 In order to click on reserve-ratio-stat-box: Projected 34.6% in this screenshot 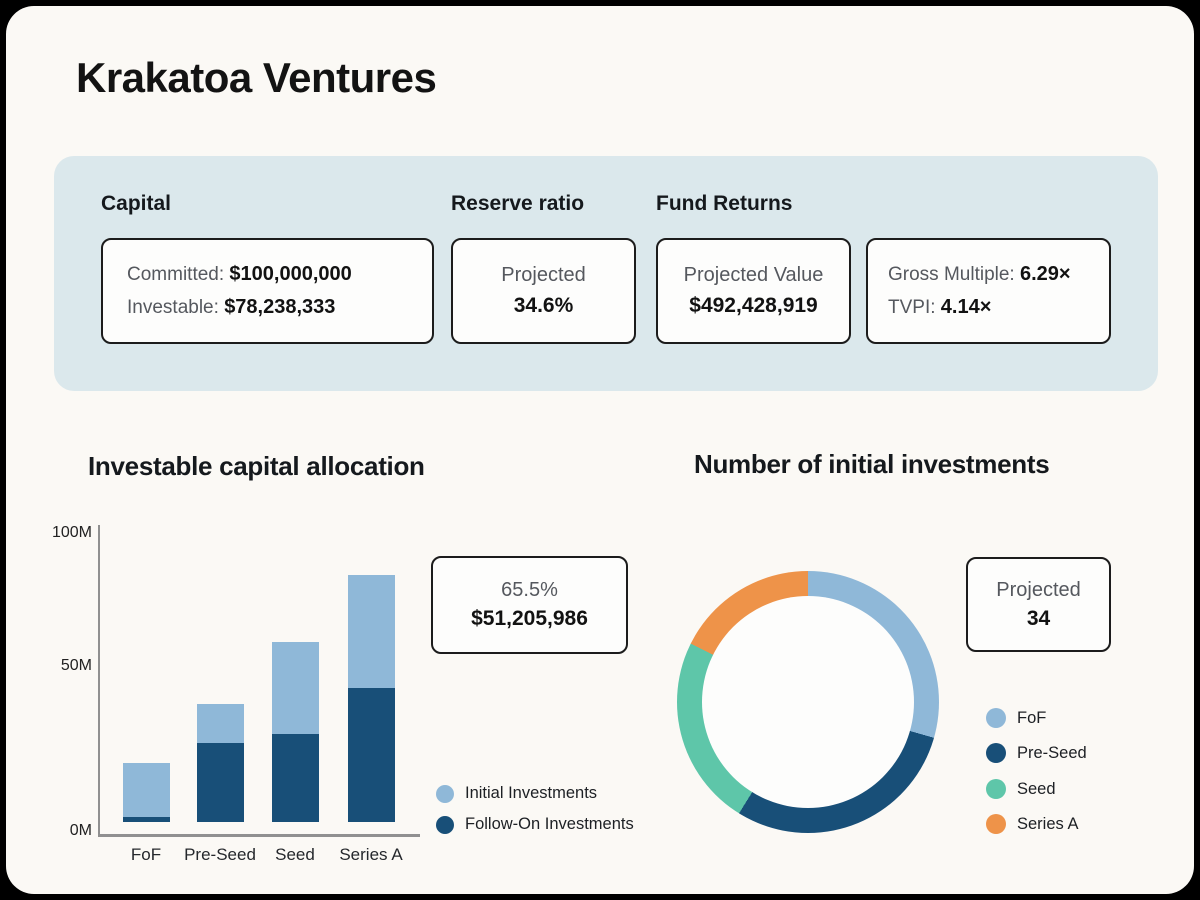, I will do `click(543, 291)`.